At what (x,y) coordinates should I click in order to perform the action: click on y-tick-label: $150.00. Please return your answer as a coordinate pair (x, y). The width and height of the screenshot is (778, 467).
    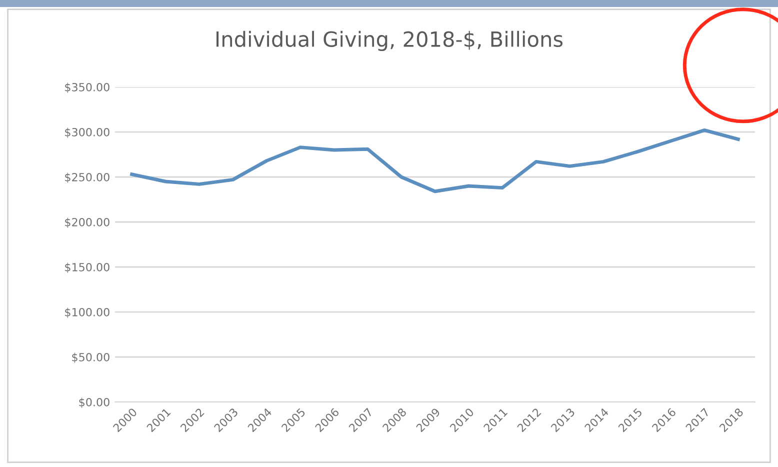
    Looking at the image, I should click on (87, 267).